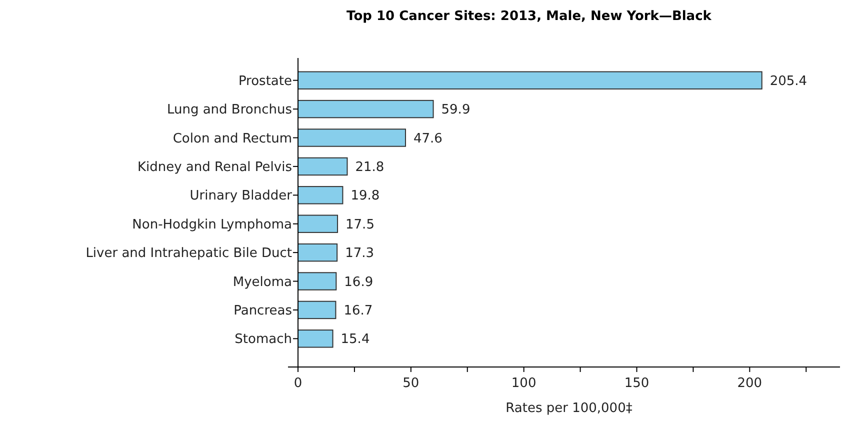 Image resolution: width=848 pixels, height=425 pixels. What do you see at coordinates (189, 254) in the screenshot?
I see `y-tick-label: Liver and Intrahepatic Bile Duct` at bounding box center [189, 254].